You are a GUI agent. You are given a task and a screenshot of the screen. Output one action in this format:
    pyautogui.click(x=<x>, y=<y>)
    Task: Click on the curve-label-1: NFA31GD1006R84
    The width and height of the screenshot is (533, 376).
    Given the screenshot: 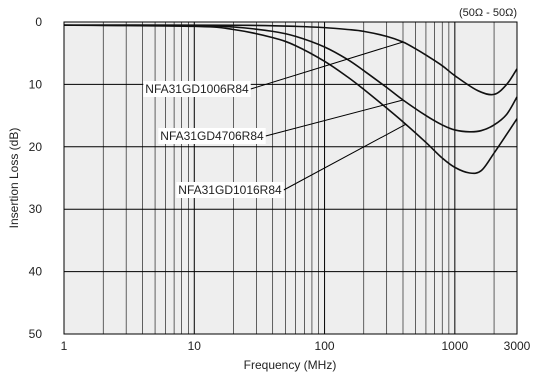 What is the action you would take?
    pyautogui.click(x=197, y=89)
    